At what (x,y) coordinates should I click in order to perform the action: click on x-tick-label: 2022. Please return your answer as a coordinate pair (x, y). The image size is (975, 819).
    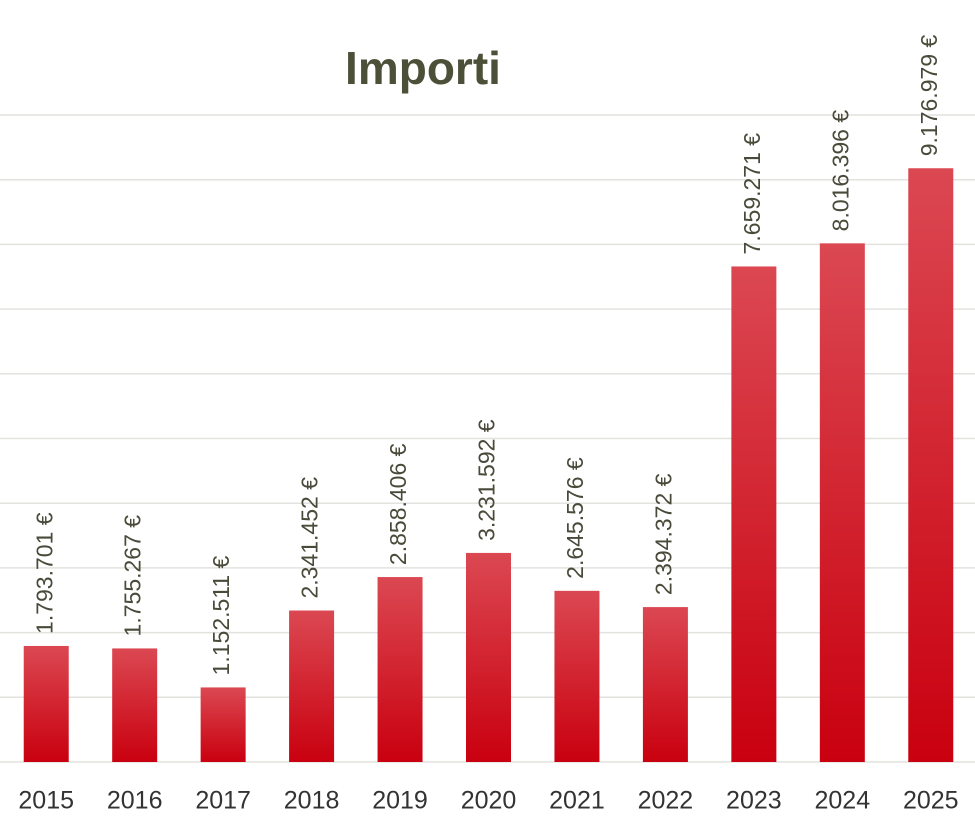
    Looking at the image, I should click on (666, 801).